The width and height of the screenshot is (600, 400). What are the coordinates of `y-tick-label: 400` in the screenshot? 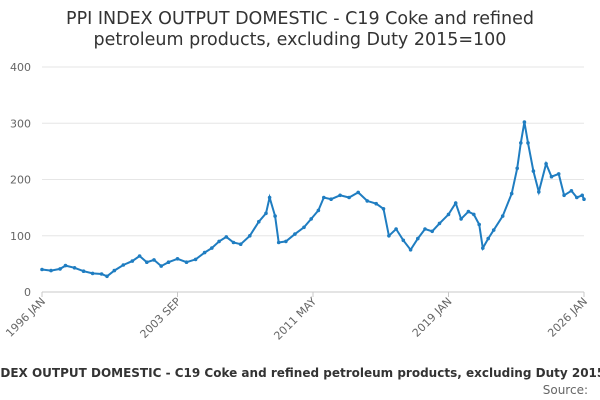 It's located at (20, 67).